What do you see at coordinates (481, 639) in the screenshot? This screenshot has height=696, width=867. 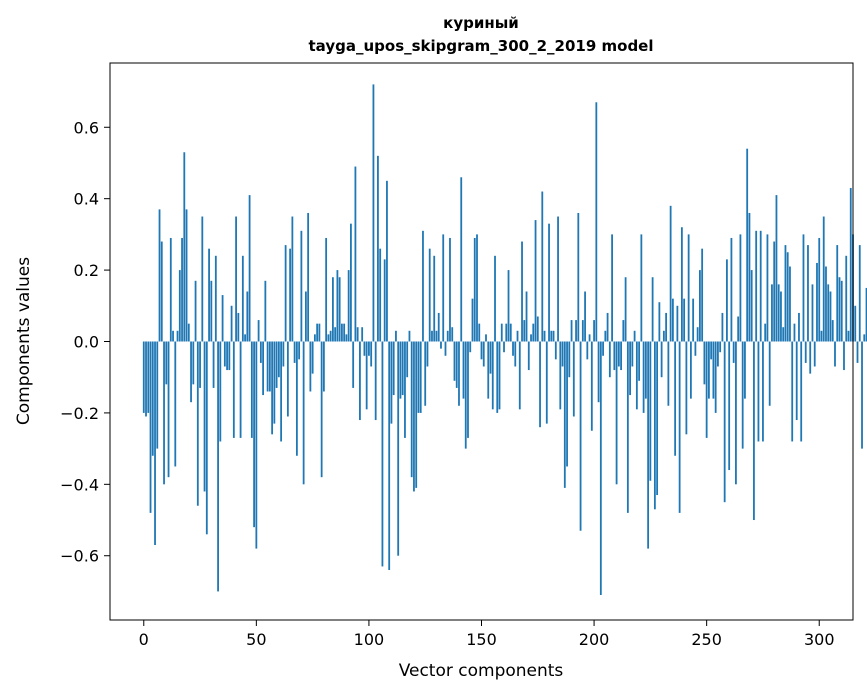 I see `x-tick-label: 150` at bounding box center [481, 639].